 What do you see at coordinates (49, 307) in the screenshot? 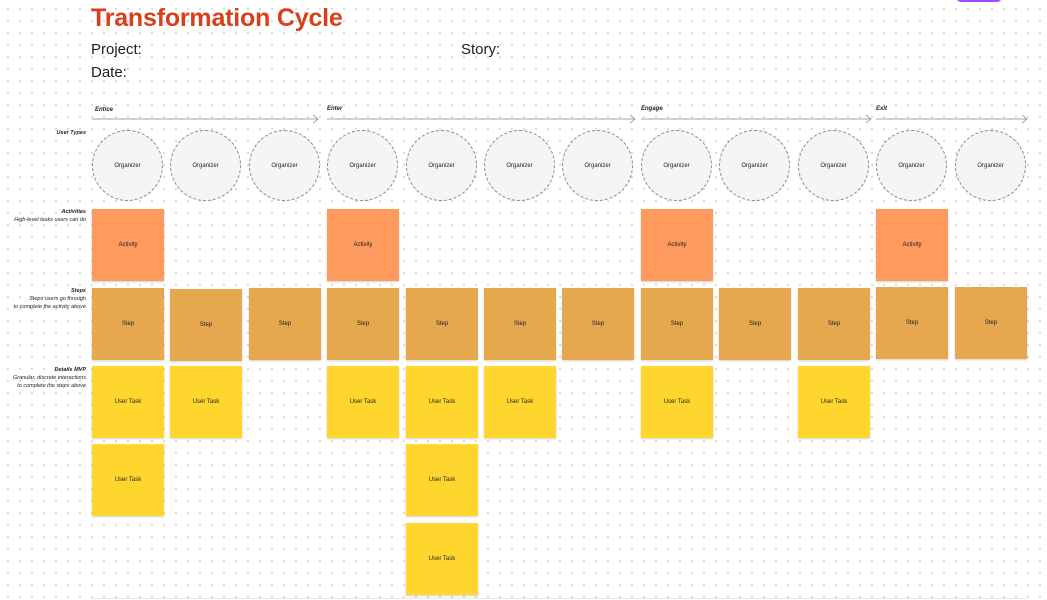
I see `row-subtitle-steps-2: to complete the activity above` at bounding box center [49, 307].